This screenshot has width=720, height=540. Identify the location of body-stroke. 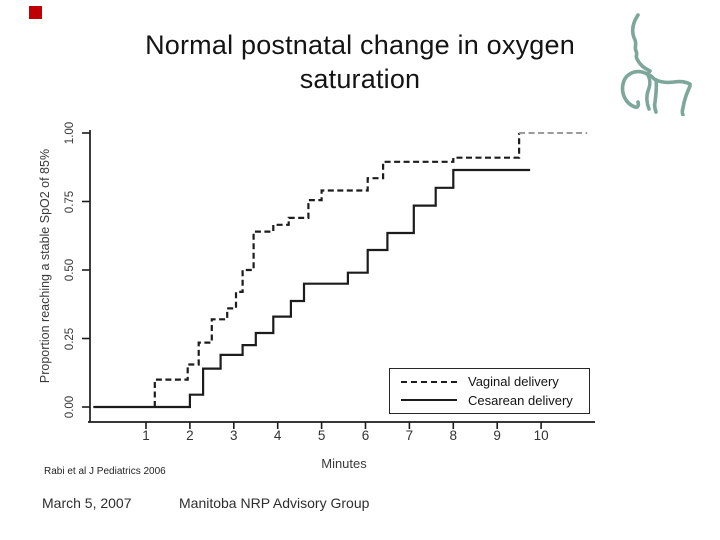
(686, 100).